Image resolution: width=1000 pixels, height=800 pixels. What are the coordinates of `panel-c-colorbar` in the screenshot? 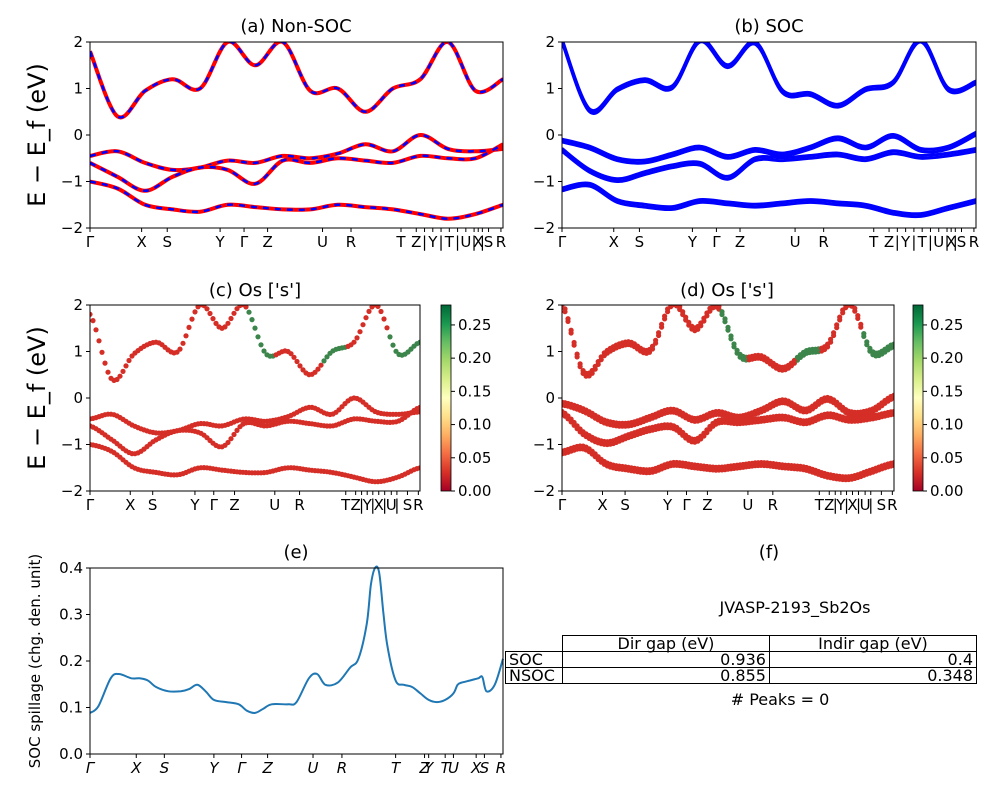 It's located at (446, 398).